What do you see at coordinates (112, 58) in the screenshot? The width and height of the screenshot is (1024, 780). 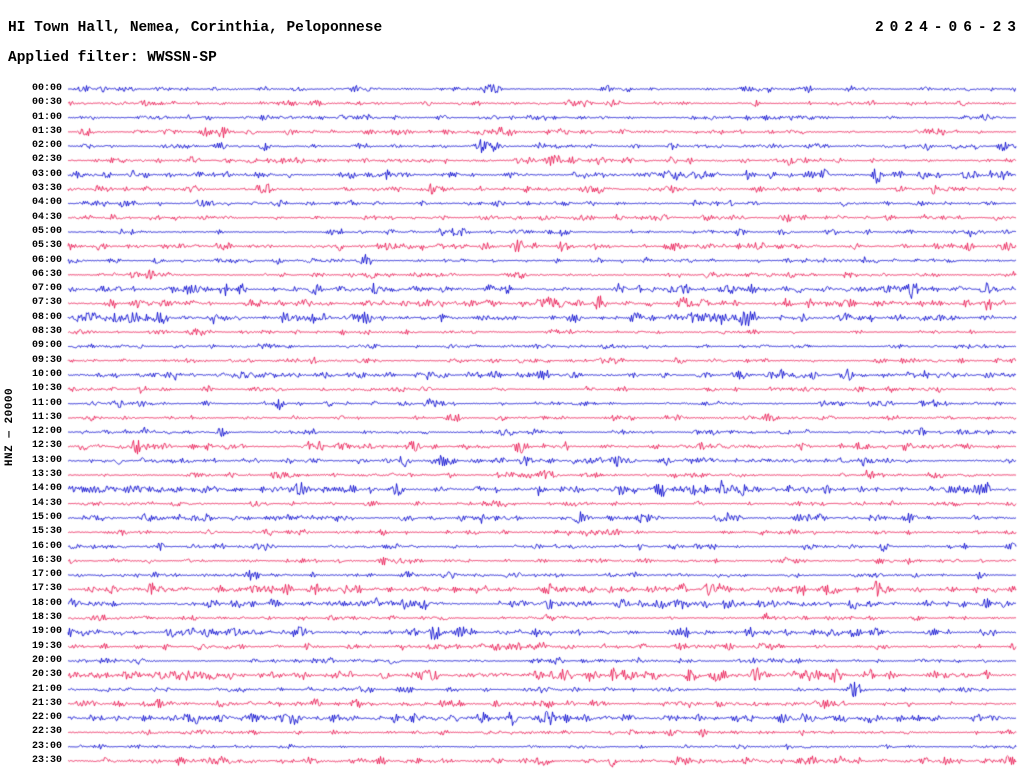 I see `applied-filter-label: Applied filter: WWSSN-SP` at bounding box center [112, 58].